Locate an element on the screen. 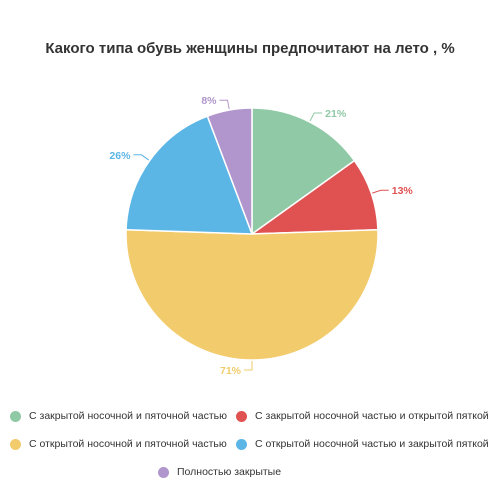 The image size is (500, 500). legend-item: С открытой носочной и пяточной частью is located at coordinates (118, 444).